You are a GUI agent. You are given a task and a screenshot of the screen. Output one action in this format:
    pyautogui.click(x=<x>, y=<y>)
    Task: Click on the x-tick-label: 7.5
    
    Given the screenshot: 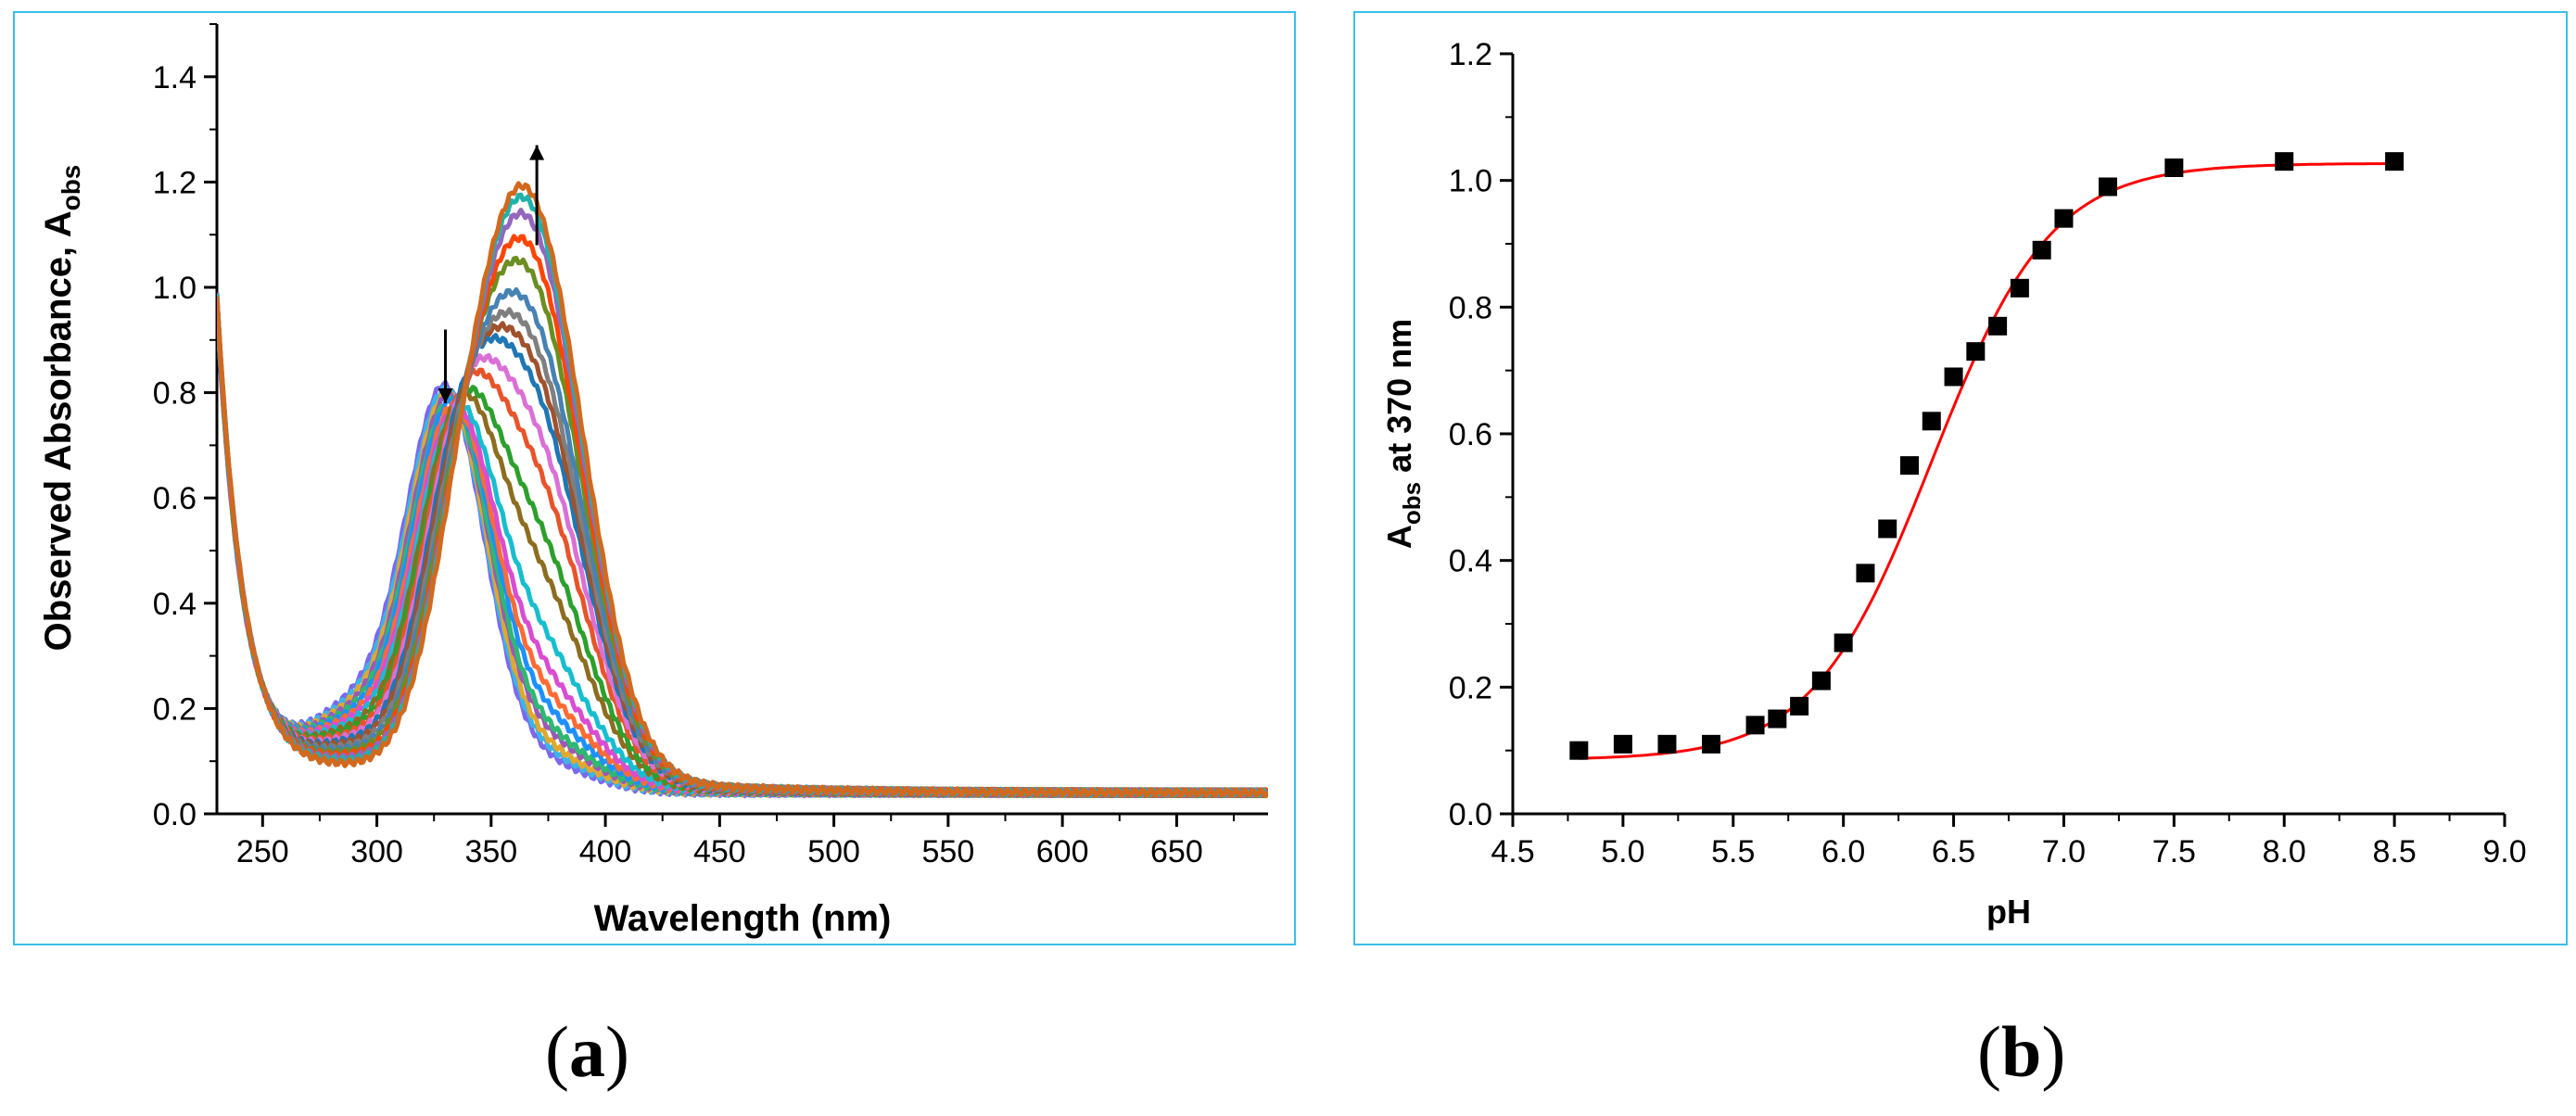 What is the action you would take?
    pyautogui.click(x=2174, y=851)
    